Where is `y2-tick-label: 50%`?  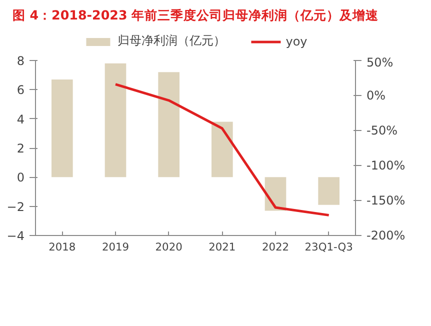
y2-tick-label: 50% is located at coordinates (380, 63).